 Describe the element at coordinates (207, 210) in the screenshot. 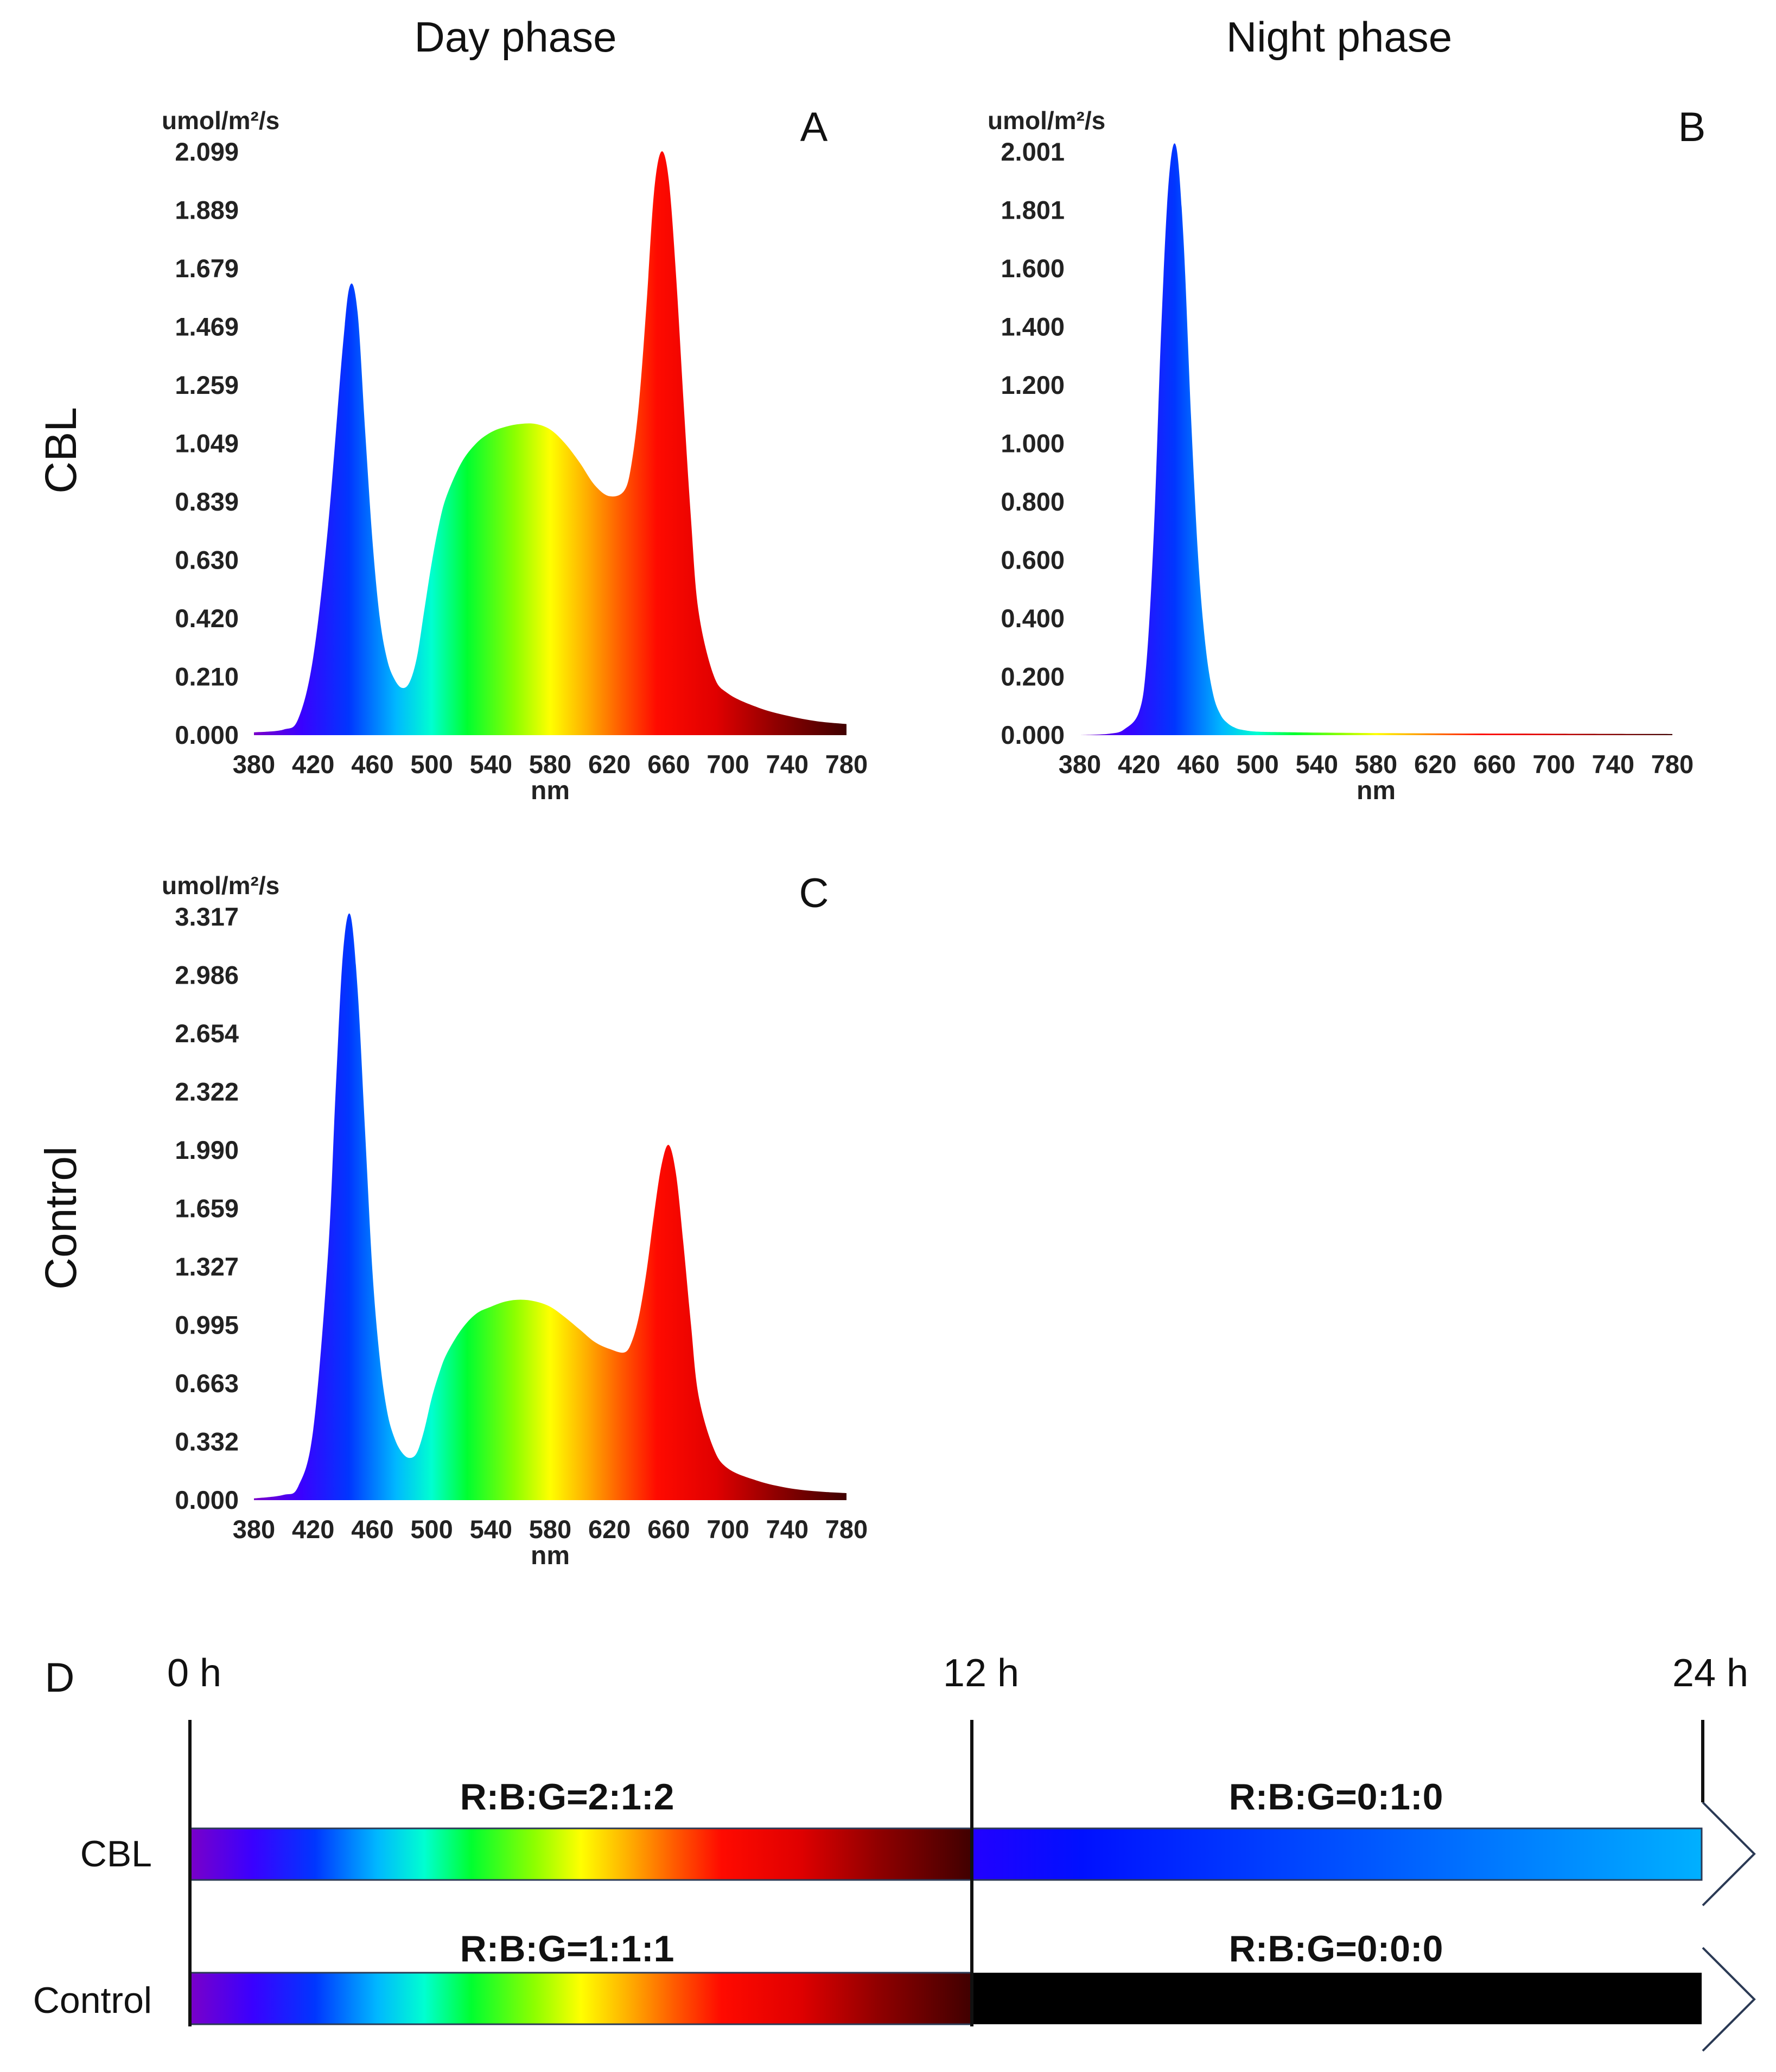

I see `y-tick-label: 1.889` at that location.